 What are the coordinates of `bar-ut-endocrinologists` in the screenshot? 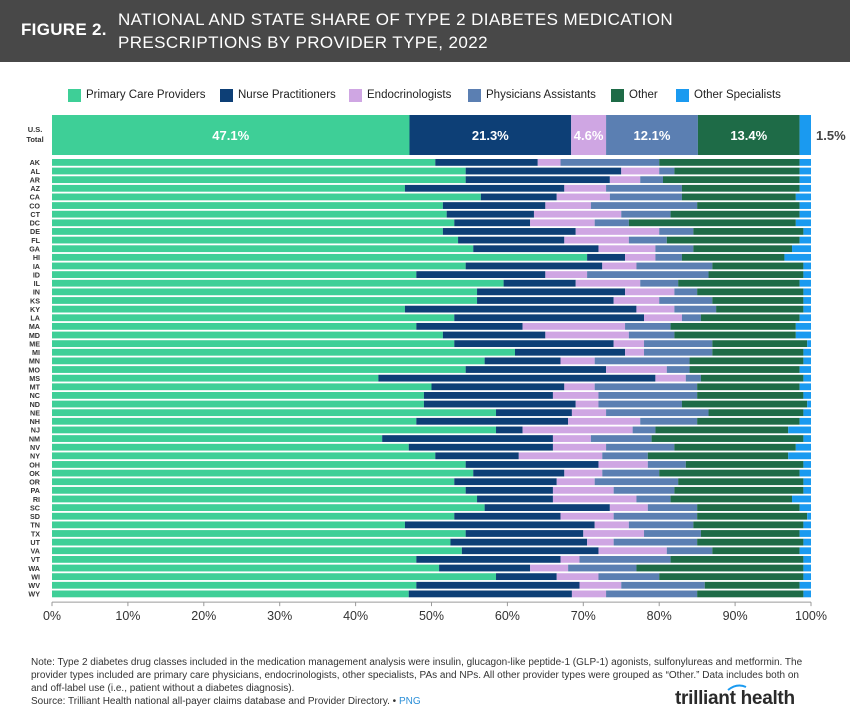 It's located at (600, 542).